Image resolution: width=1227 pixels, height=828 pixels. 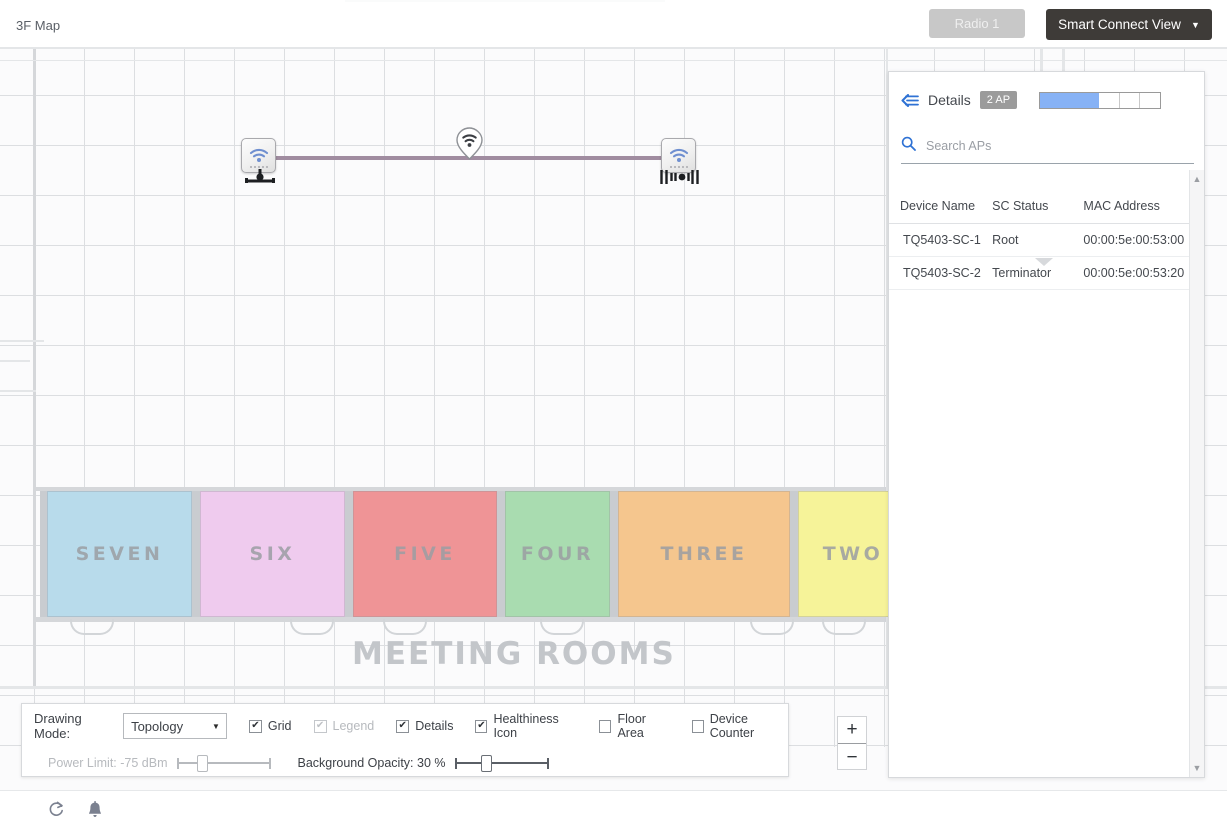 What do you see at coordinates (941, 207) in the screenshot?
I see `column-header-device-name: Device Name` at bounding box center [941, 207].